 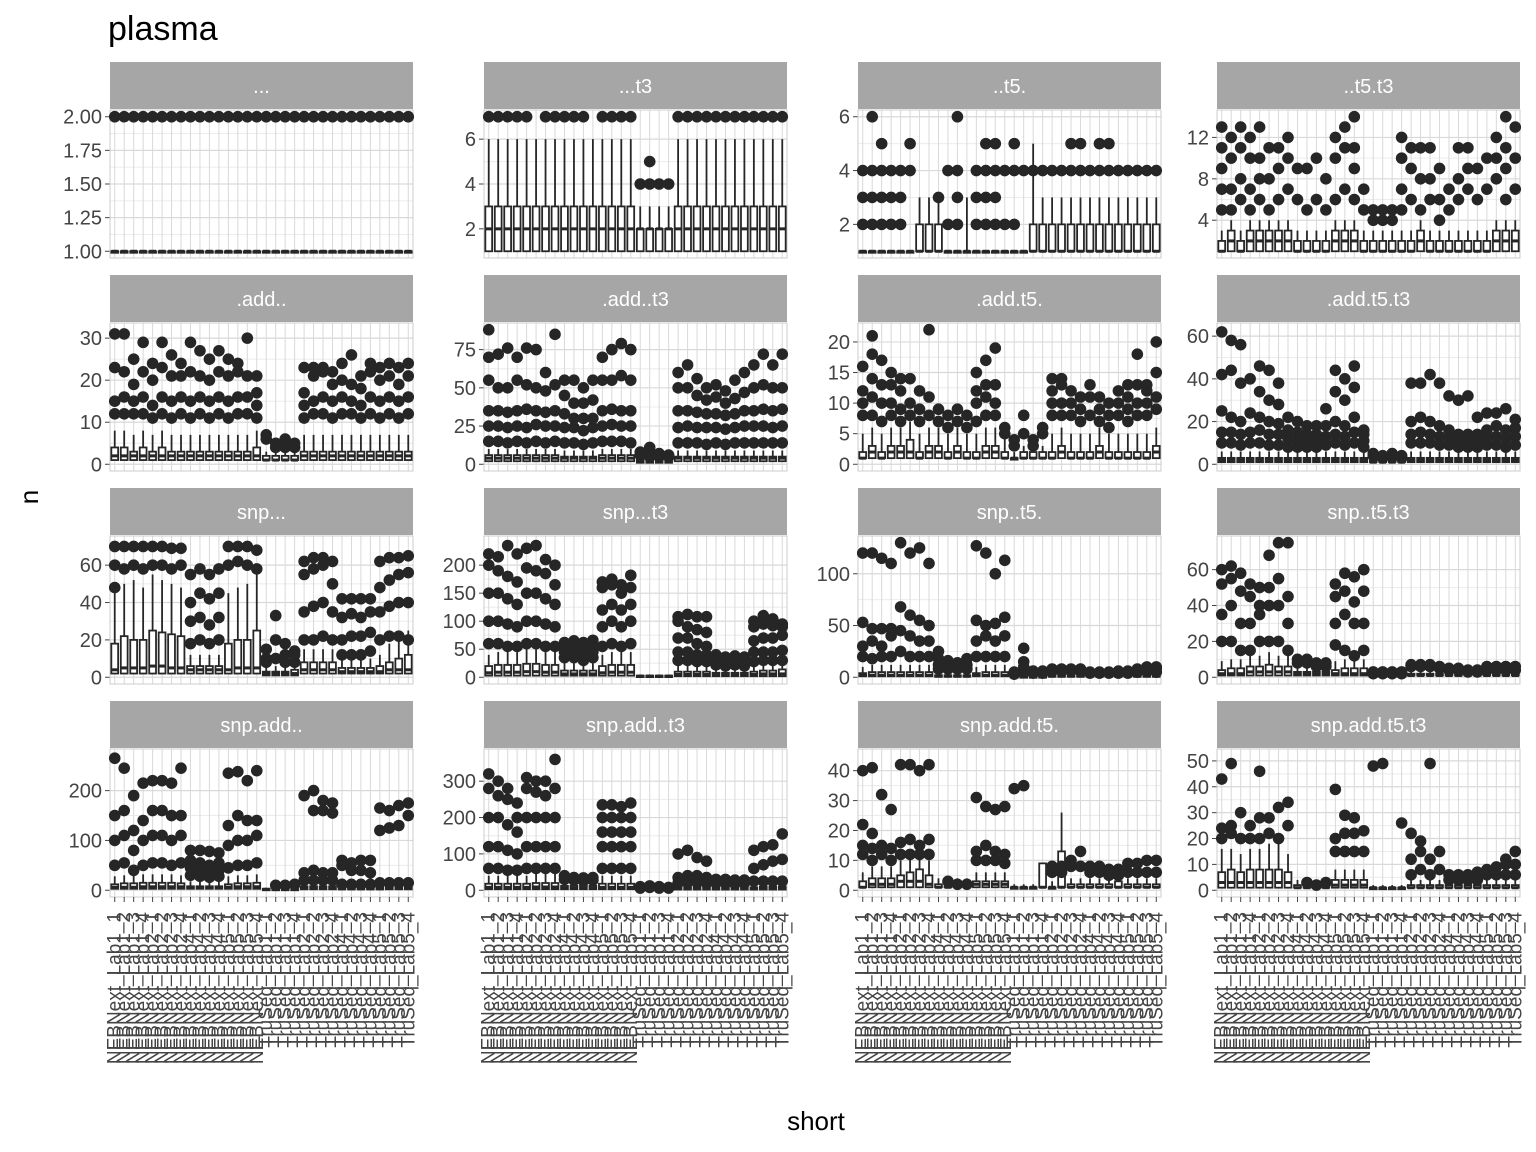 What do you see at coordinates (1297, 988) in the screenshot?
I see `x-tick-label: NEBNext_Lab4_1` at bounding box center [1297, 988].